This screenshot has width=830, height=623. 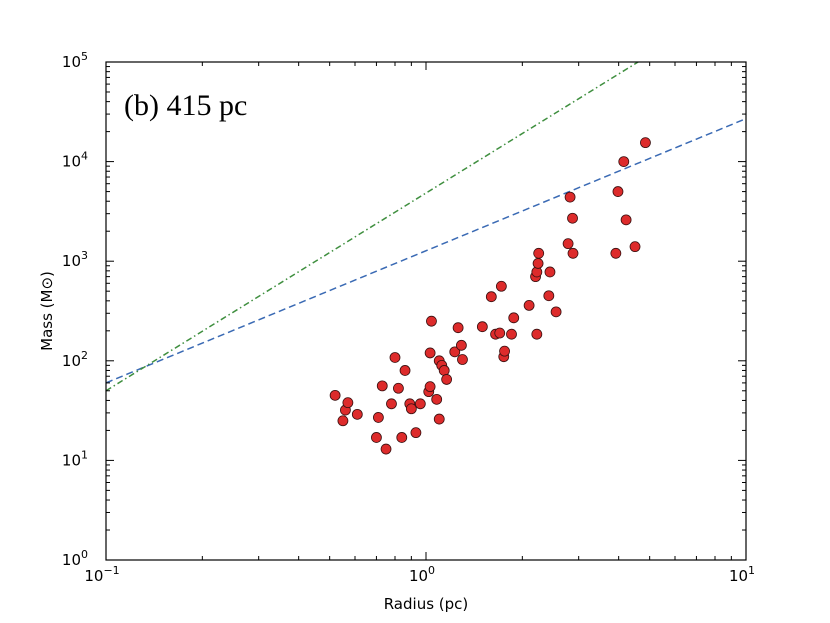 I want to click on x-tick-label: 10⁰, so click(x=422, y=574).